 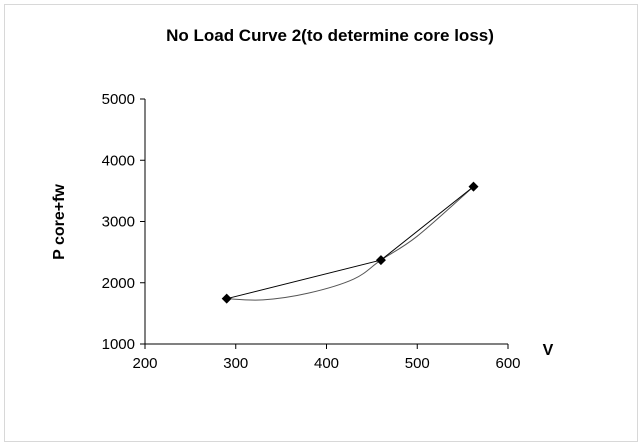 What do you see at coordinates (118, 222) in the screenshot?
I see `y-tick-label: 3000` at bounding box center [118, 222].